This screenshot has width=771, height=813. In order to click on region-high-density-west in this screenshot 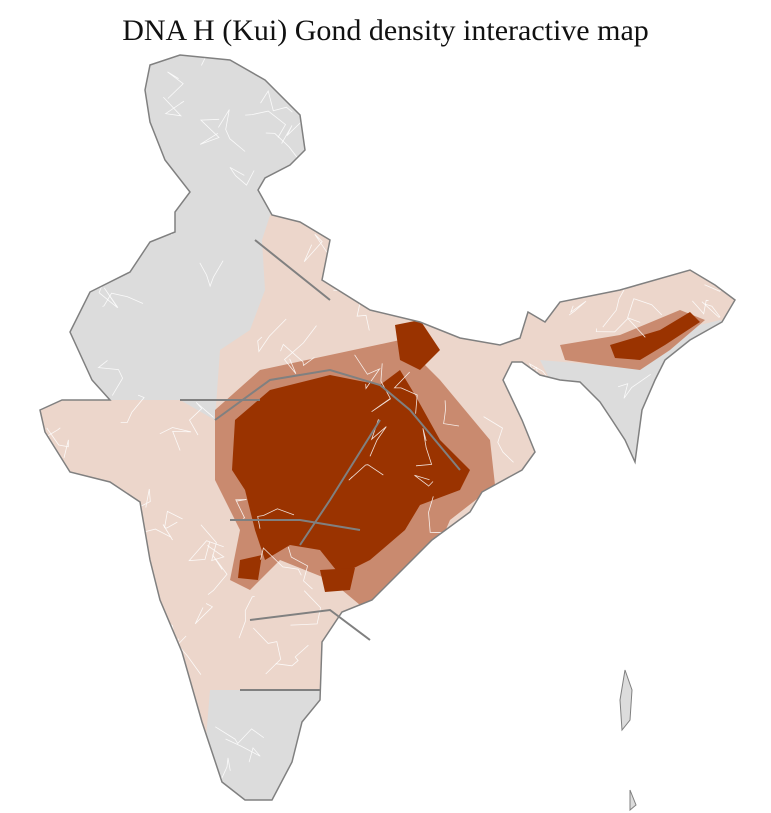, I will do `click(250, 567)`.